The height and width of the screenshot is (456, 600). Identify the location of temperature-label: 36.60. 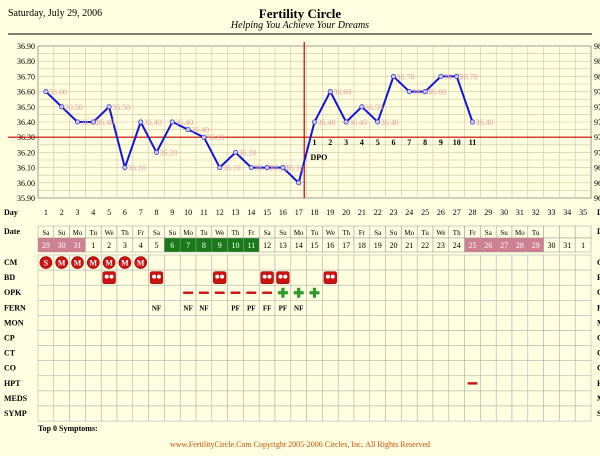
(437, 92).